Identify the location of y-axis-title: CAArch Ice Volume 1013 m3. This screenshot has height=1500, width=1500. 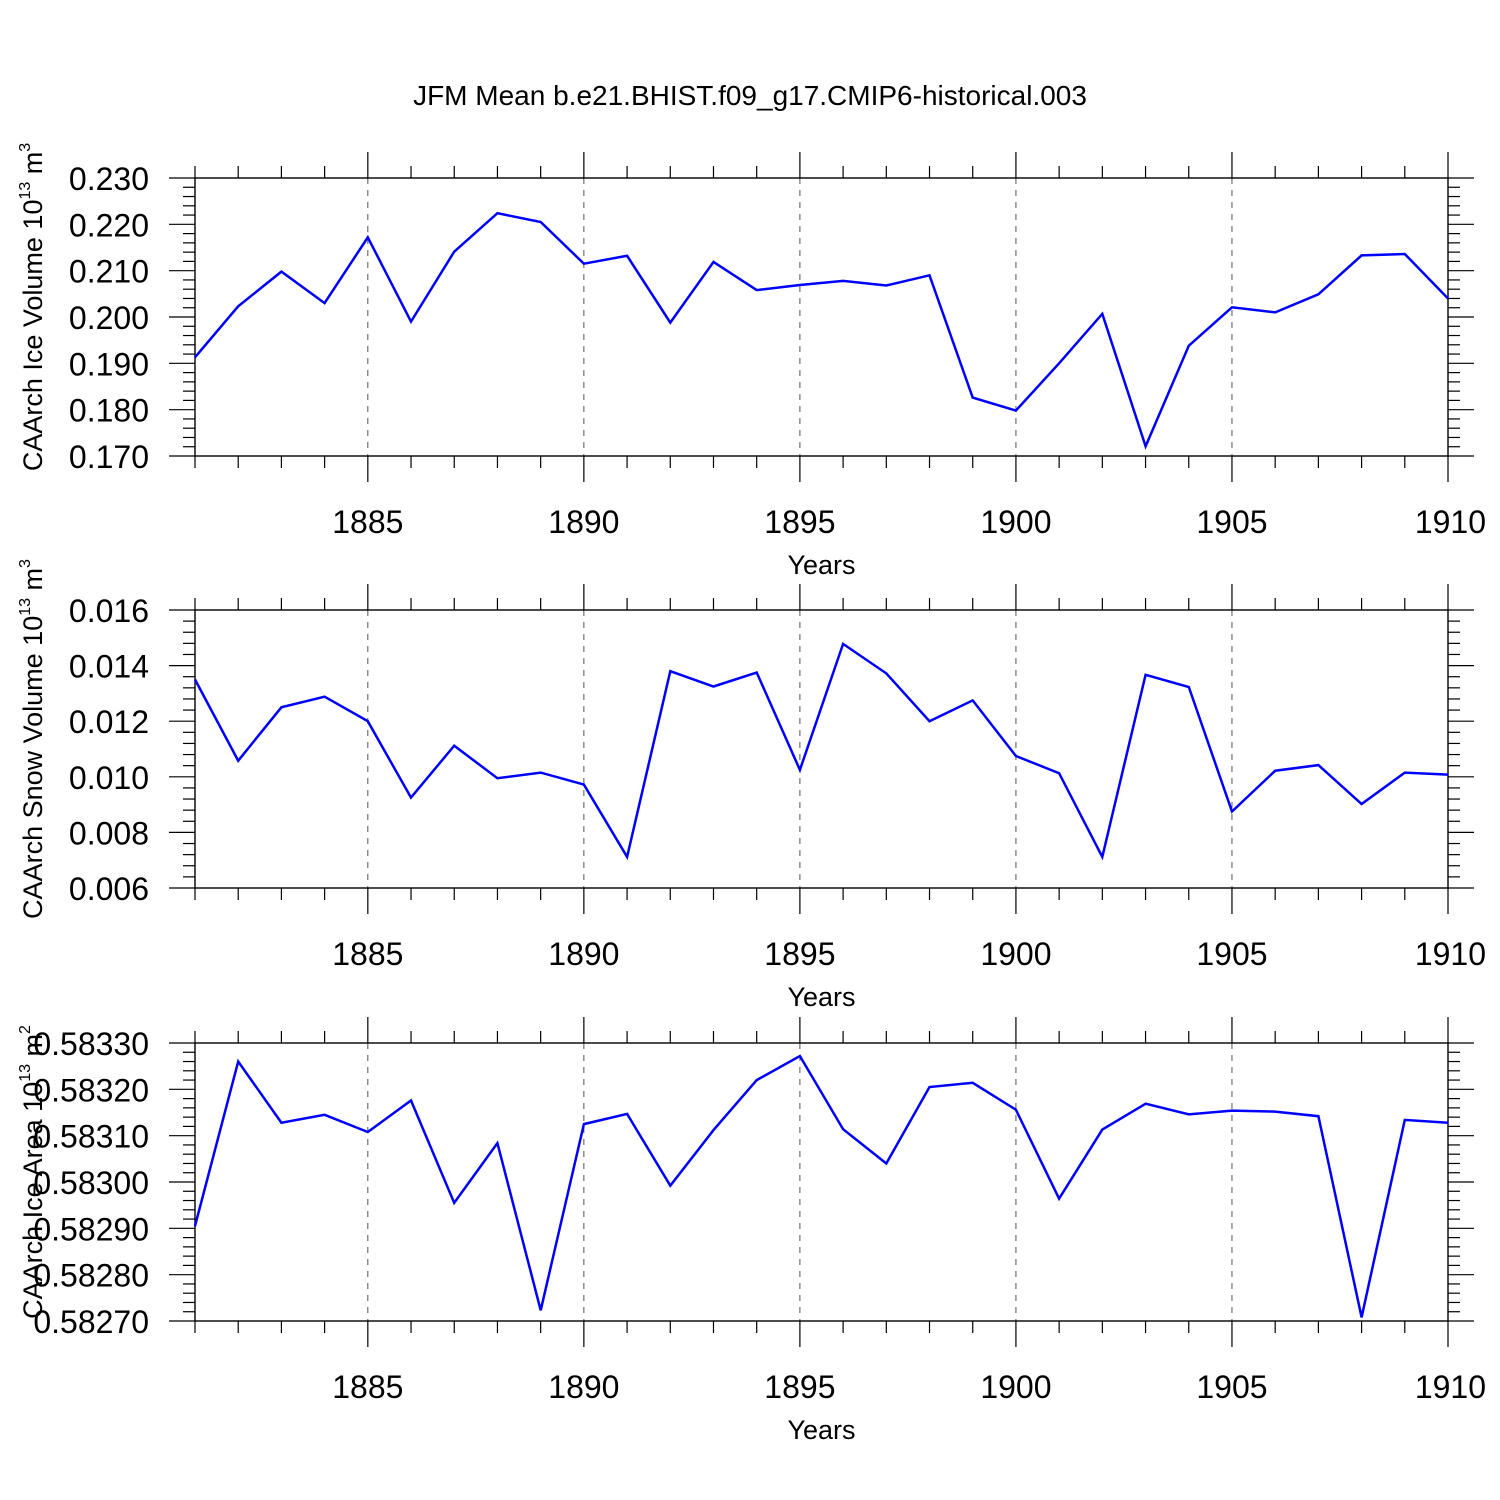
(32, 307).